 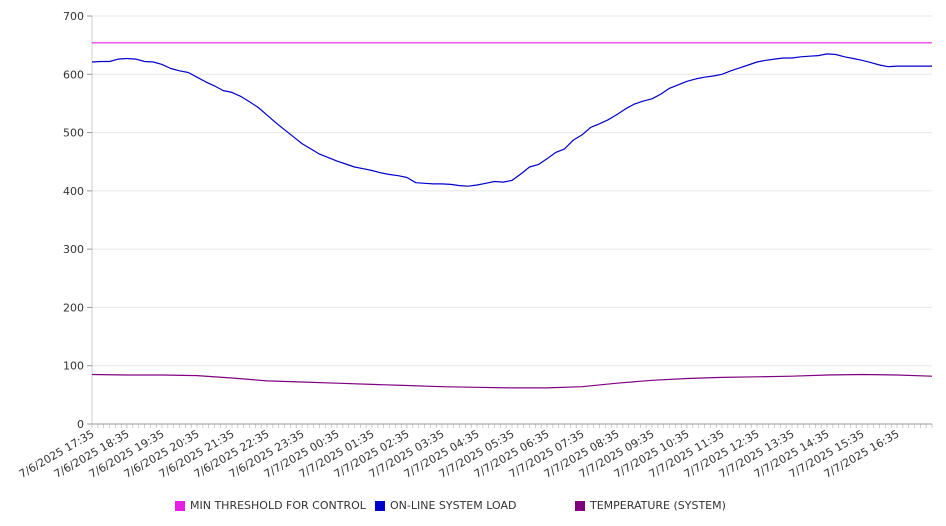 I want to click on legend-label-system-load: ON-LINE SYSTEM LOAD, so click(x=453, y=505).